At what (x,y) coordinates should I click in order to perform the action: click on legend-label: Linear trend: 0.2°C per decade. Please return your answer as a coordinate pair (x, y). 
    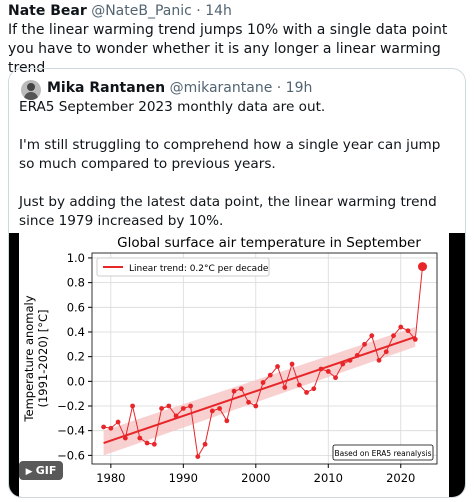
    Looking at the image, I should click on (199, 269).